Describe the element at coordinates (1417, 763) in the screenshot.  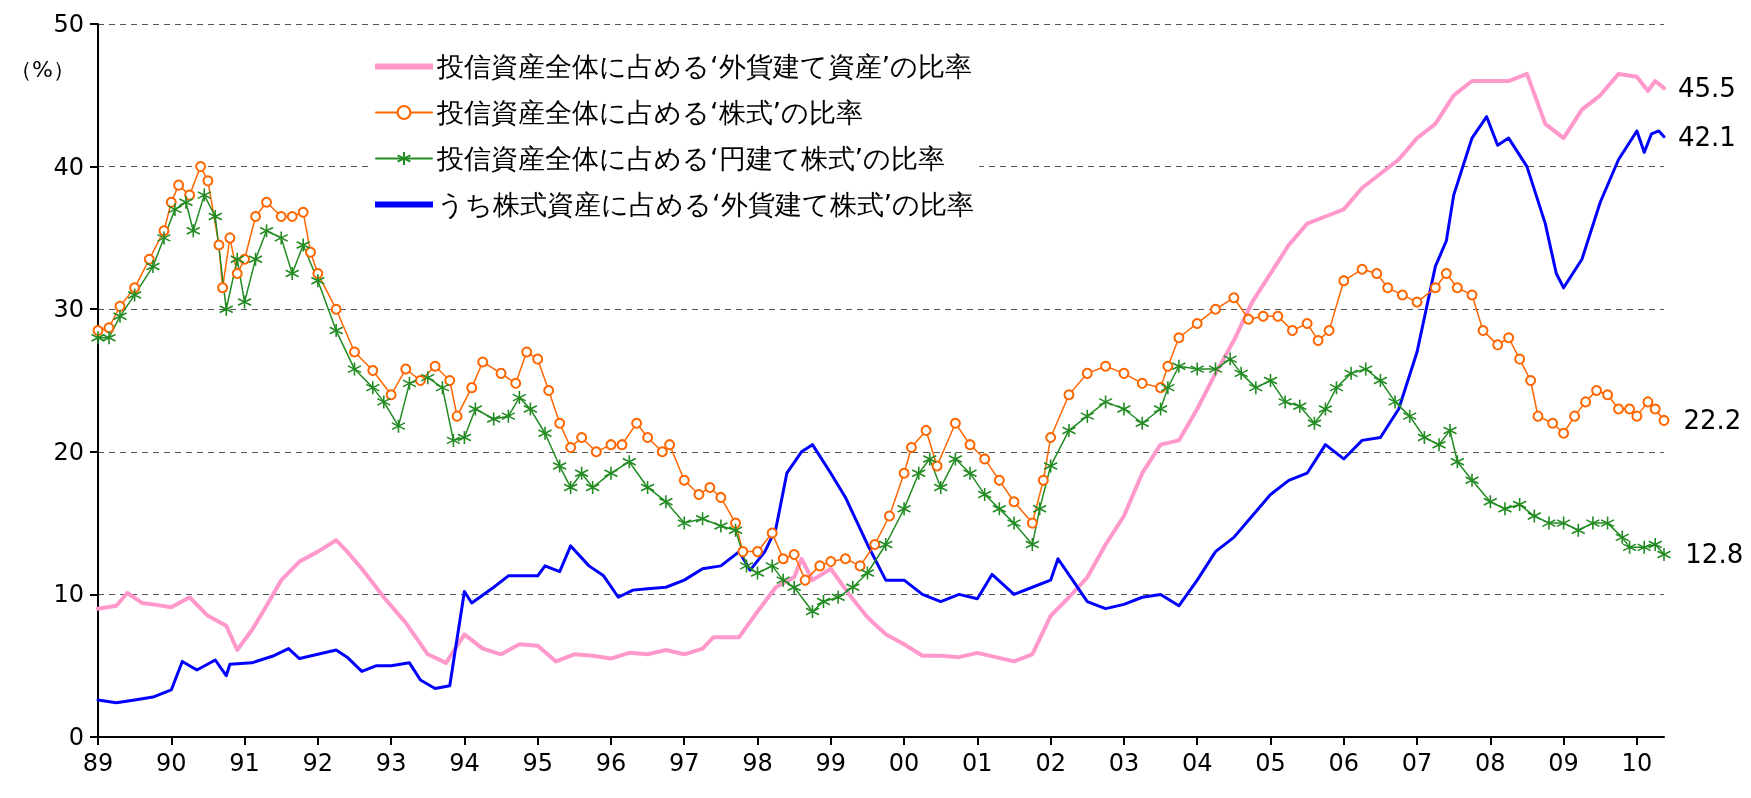
I see `x-tick-label: 07` at that location.